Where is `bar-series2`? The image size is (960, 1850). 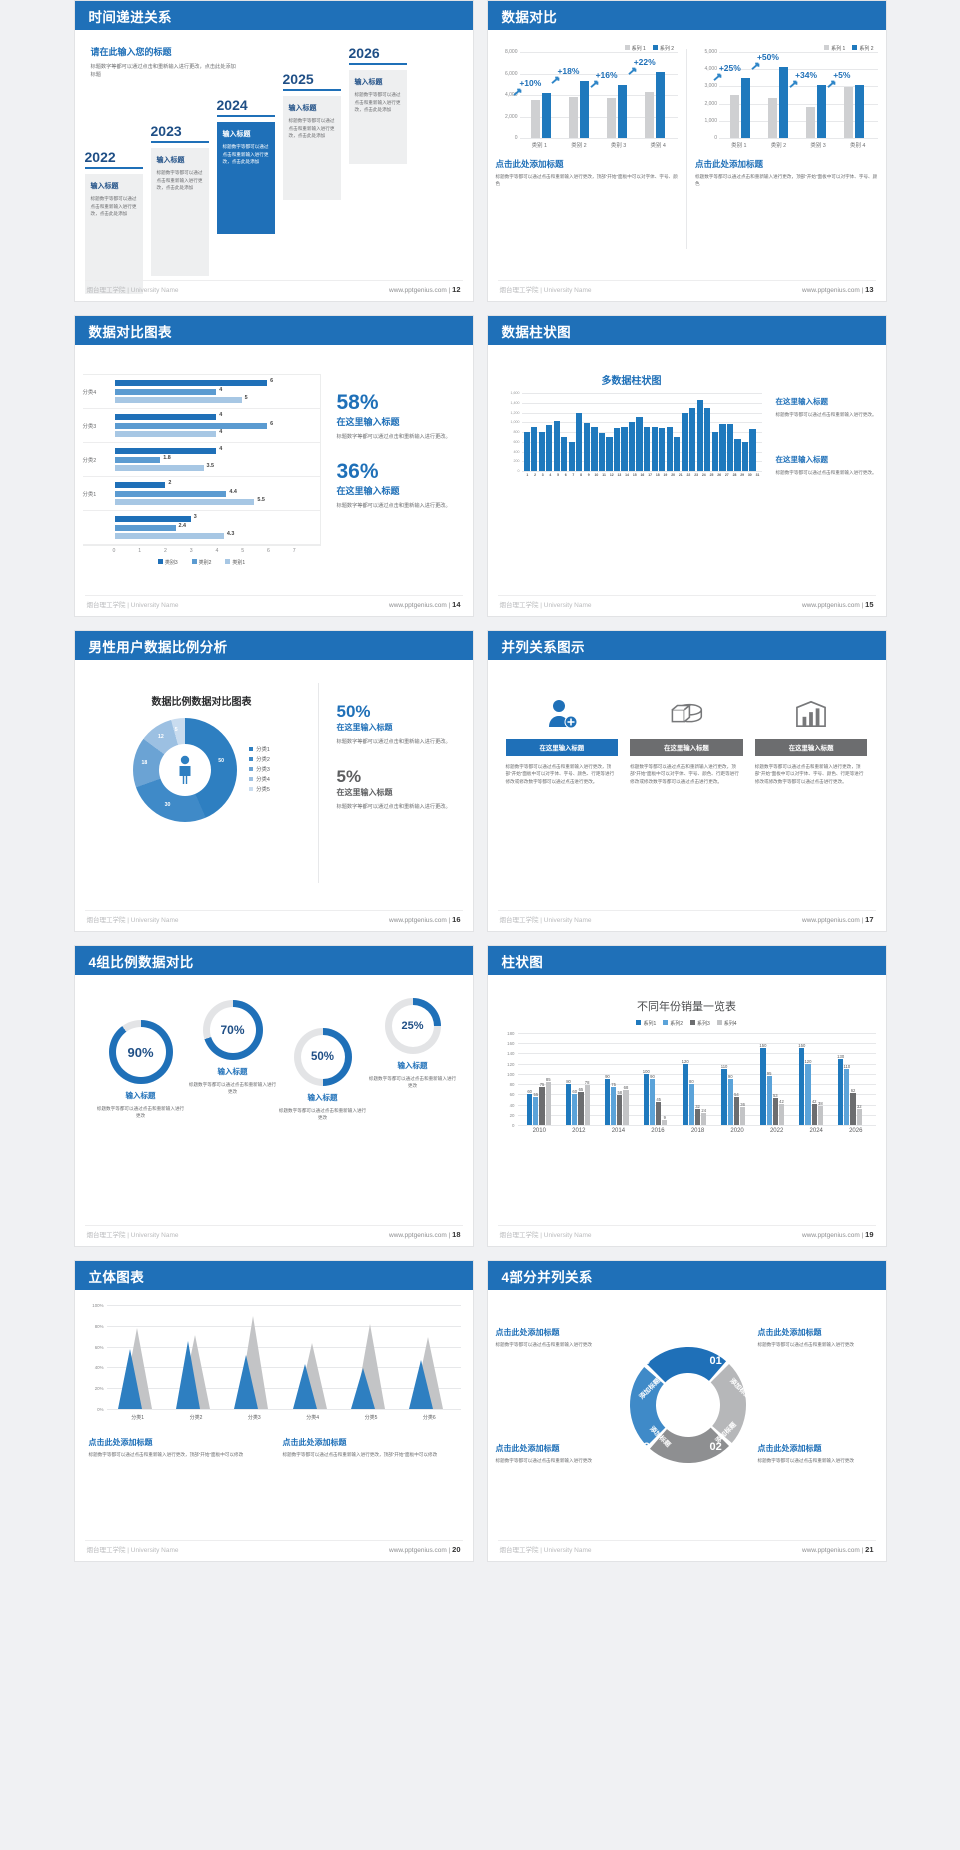
bar-series2 is located at coordinates (546, 115).